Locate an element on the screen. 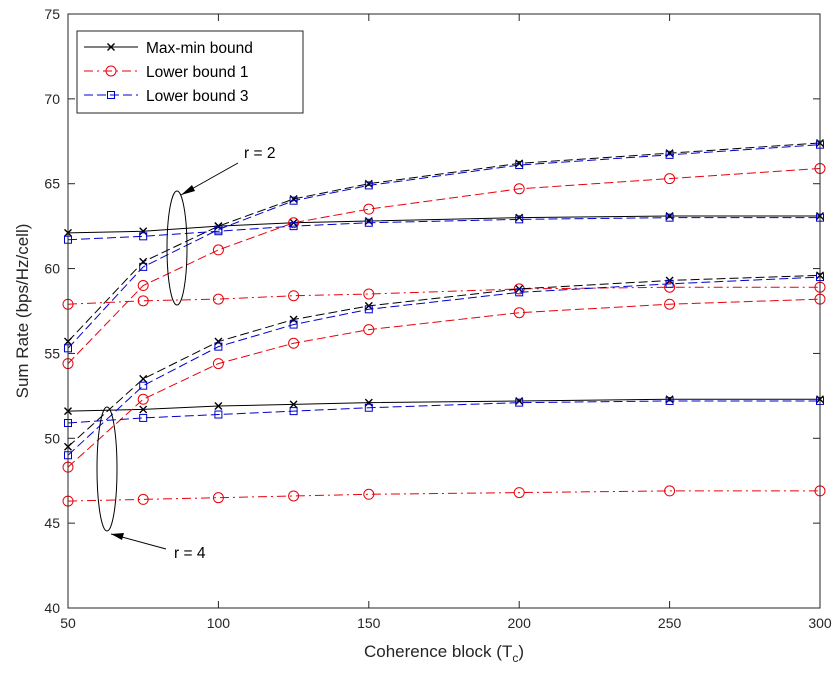  y-tick-label: 50 is located at coordinates (52, 438).